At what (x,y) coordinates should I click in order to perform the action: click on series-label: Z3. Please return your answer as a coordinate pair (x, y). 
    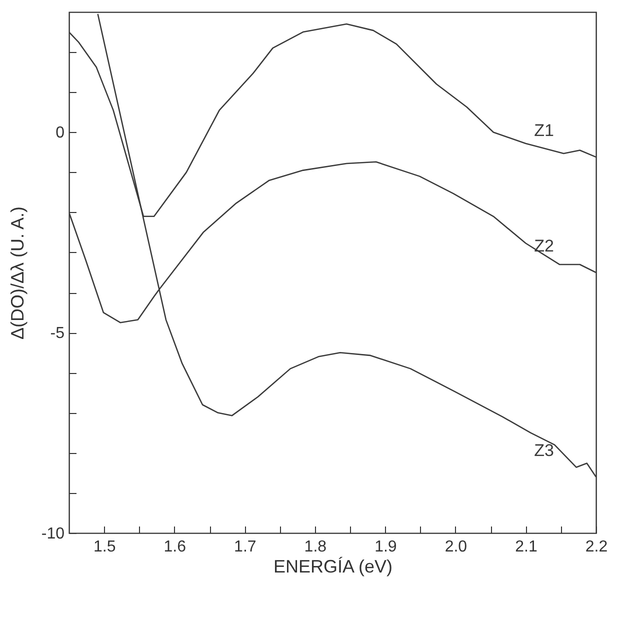
    Looking at the image, I should click on (544, 450).